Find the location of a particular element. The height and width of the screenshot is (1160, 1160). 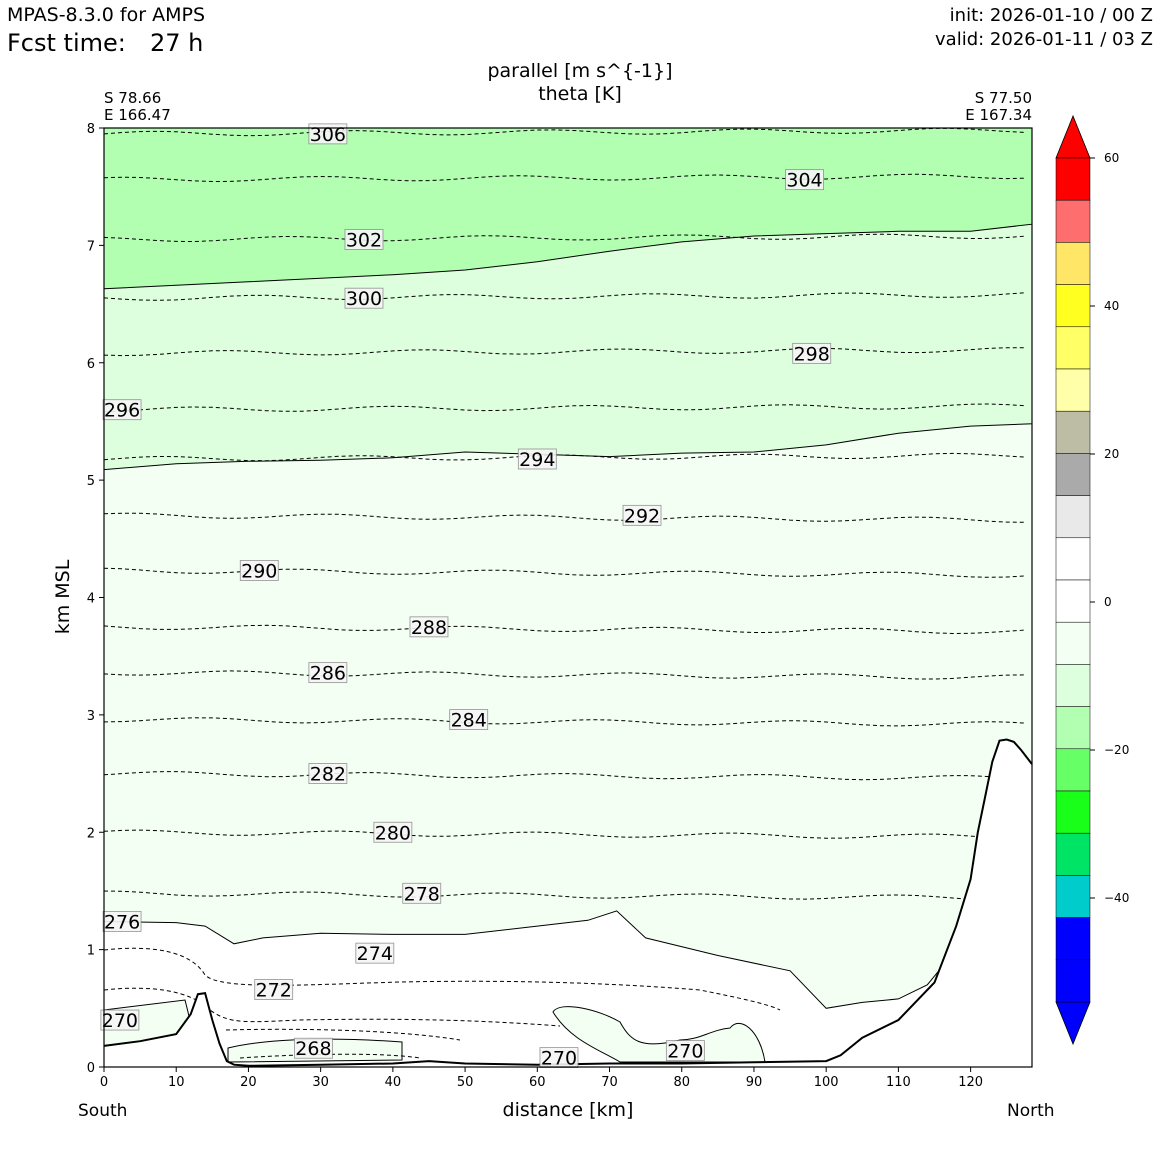

contour-label: 302 is located at coordinates (364, 241).